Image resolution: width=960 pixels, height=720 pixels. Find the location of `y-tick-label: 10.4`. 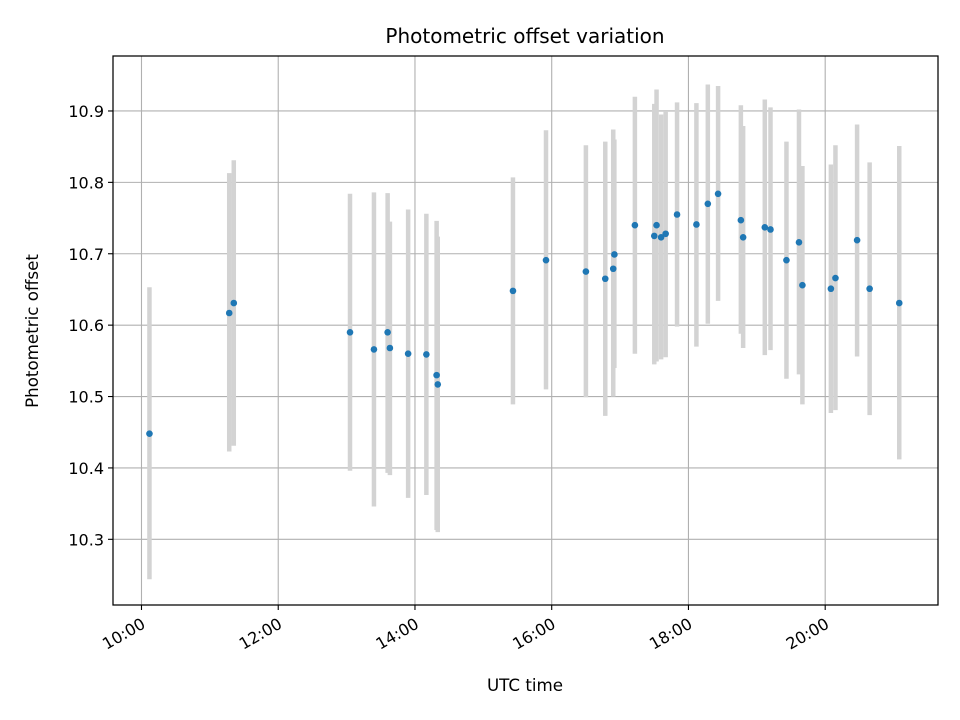

y-tick-label: 10.4 is located at coordinates (86, 468).